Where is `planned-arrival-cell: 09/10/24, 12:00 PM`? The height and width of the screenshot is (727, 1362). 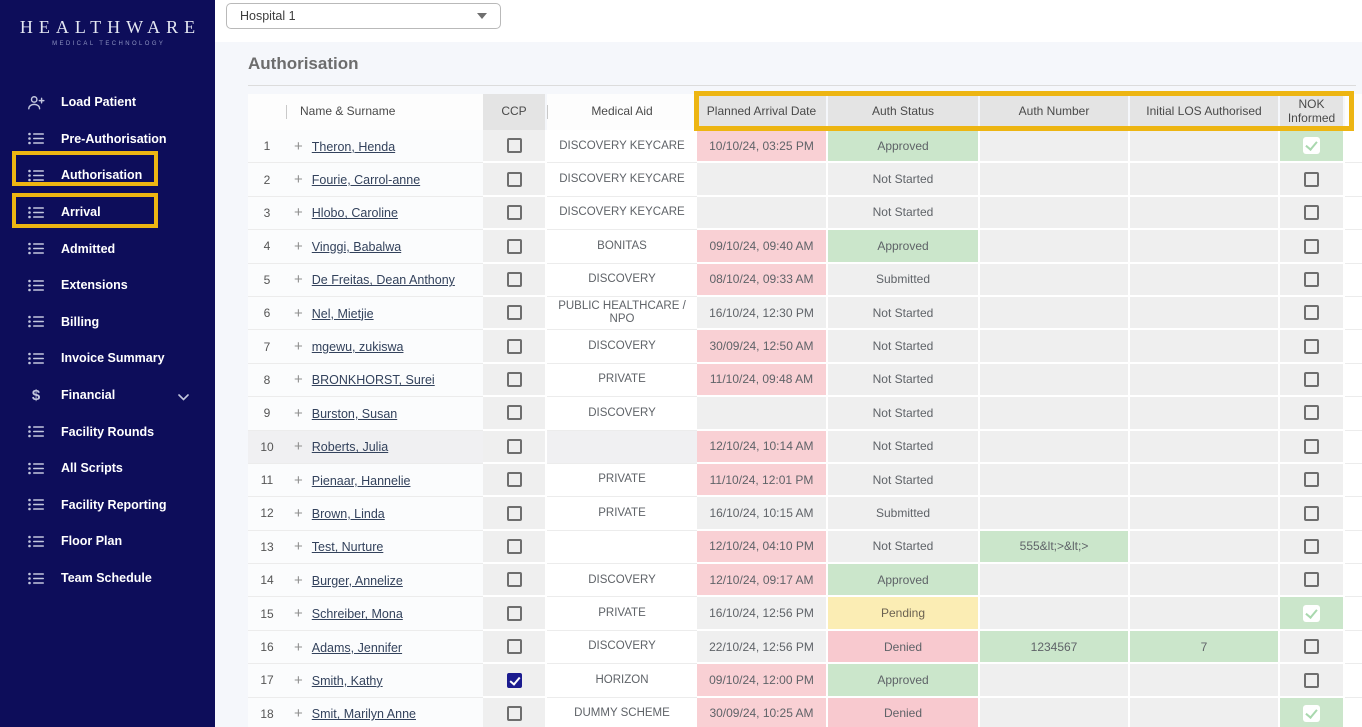 planned-arrival-cell: 09/10/24, 12:00 PM is located at coordinates (762, 681).